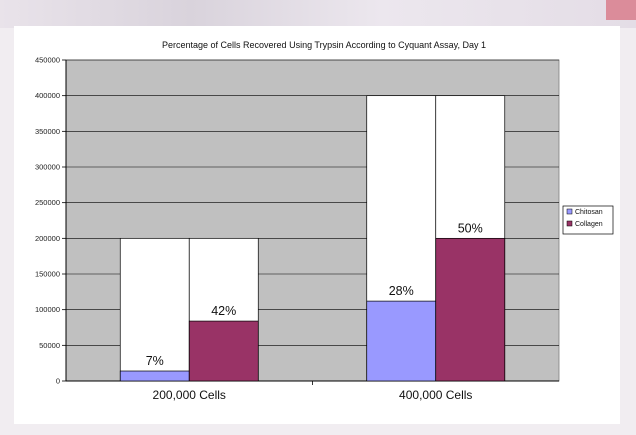 The height and width of the screenshot is (435, 636). Describe the element at coordinates (223, 311) in the screenshot. I see `data-label: 42%` at that location.